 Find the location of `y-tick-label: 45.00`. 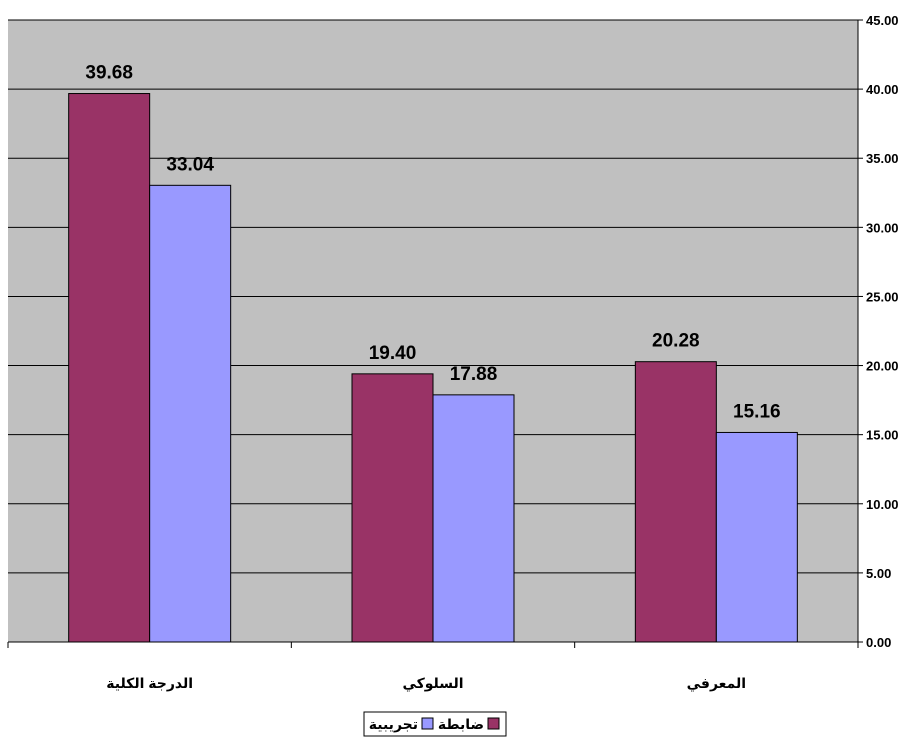

y-tick-label: 45.00 is located at coordinates (882, 20).